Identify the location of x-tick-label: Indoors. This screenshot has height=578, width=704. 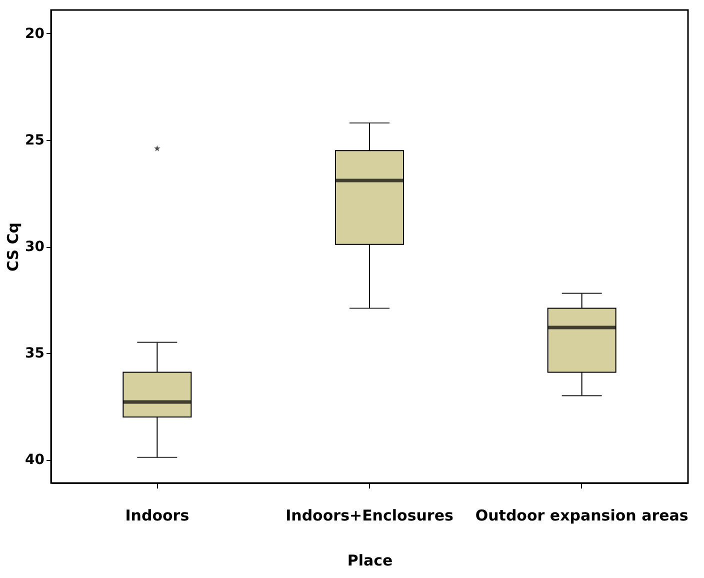
(157, 515).